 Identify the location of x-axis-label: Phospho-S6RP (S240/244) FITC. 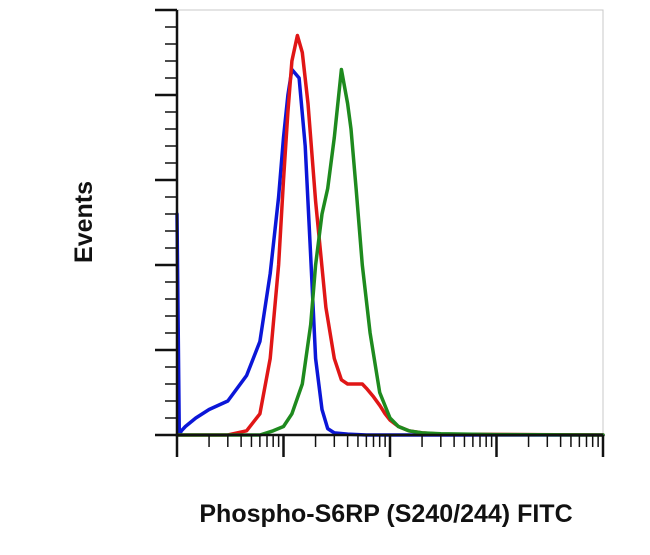
(385, 514).